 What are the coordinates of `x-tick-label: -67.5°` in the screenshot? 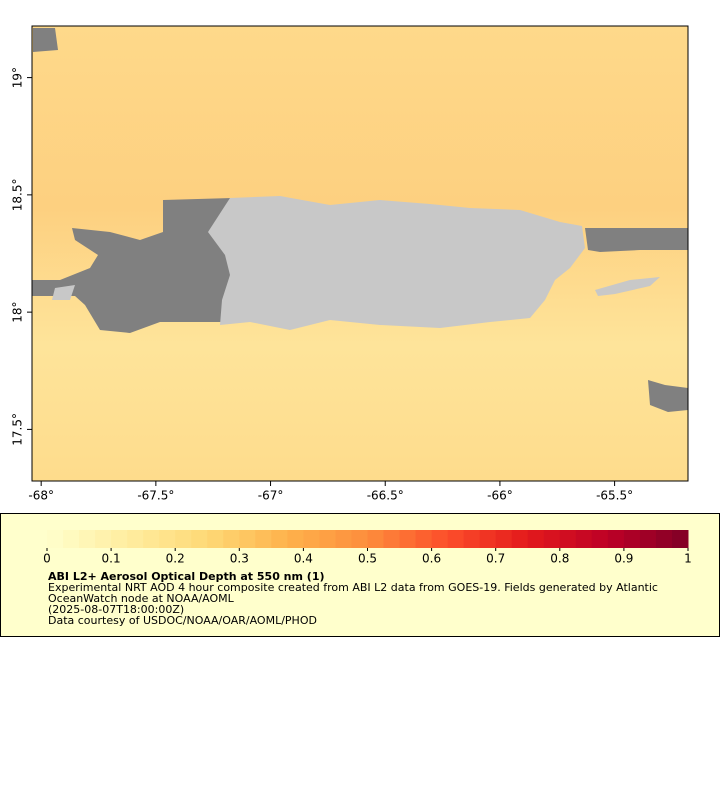 It's located at (155, 496).